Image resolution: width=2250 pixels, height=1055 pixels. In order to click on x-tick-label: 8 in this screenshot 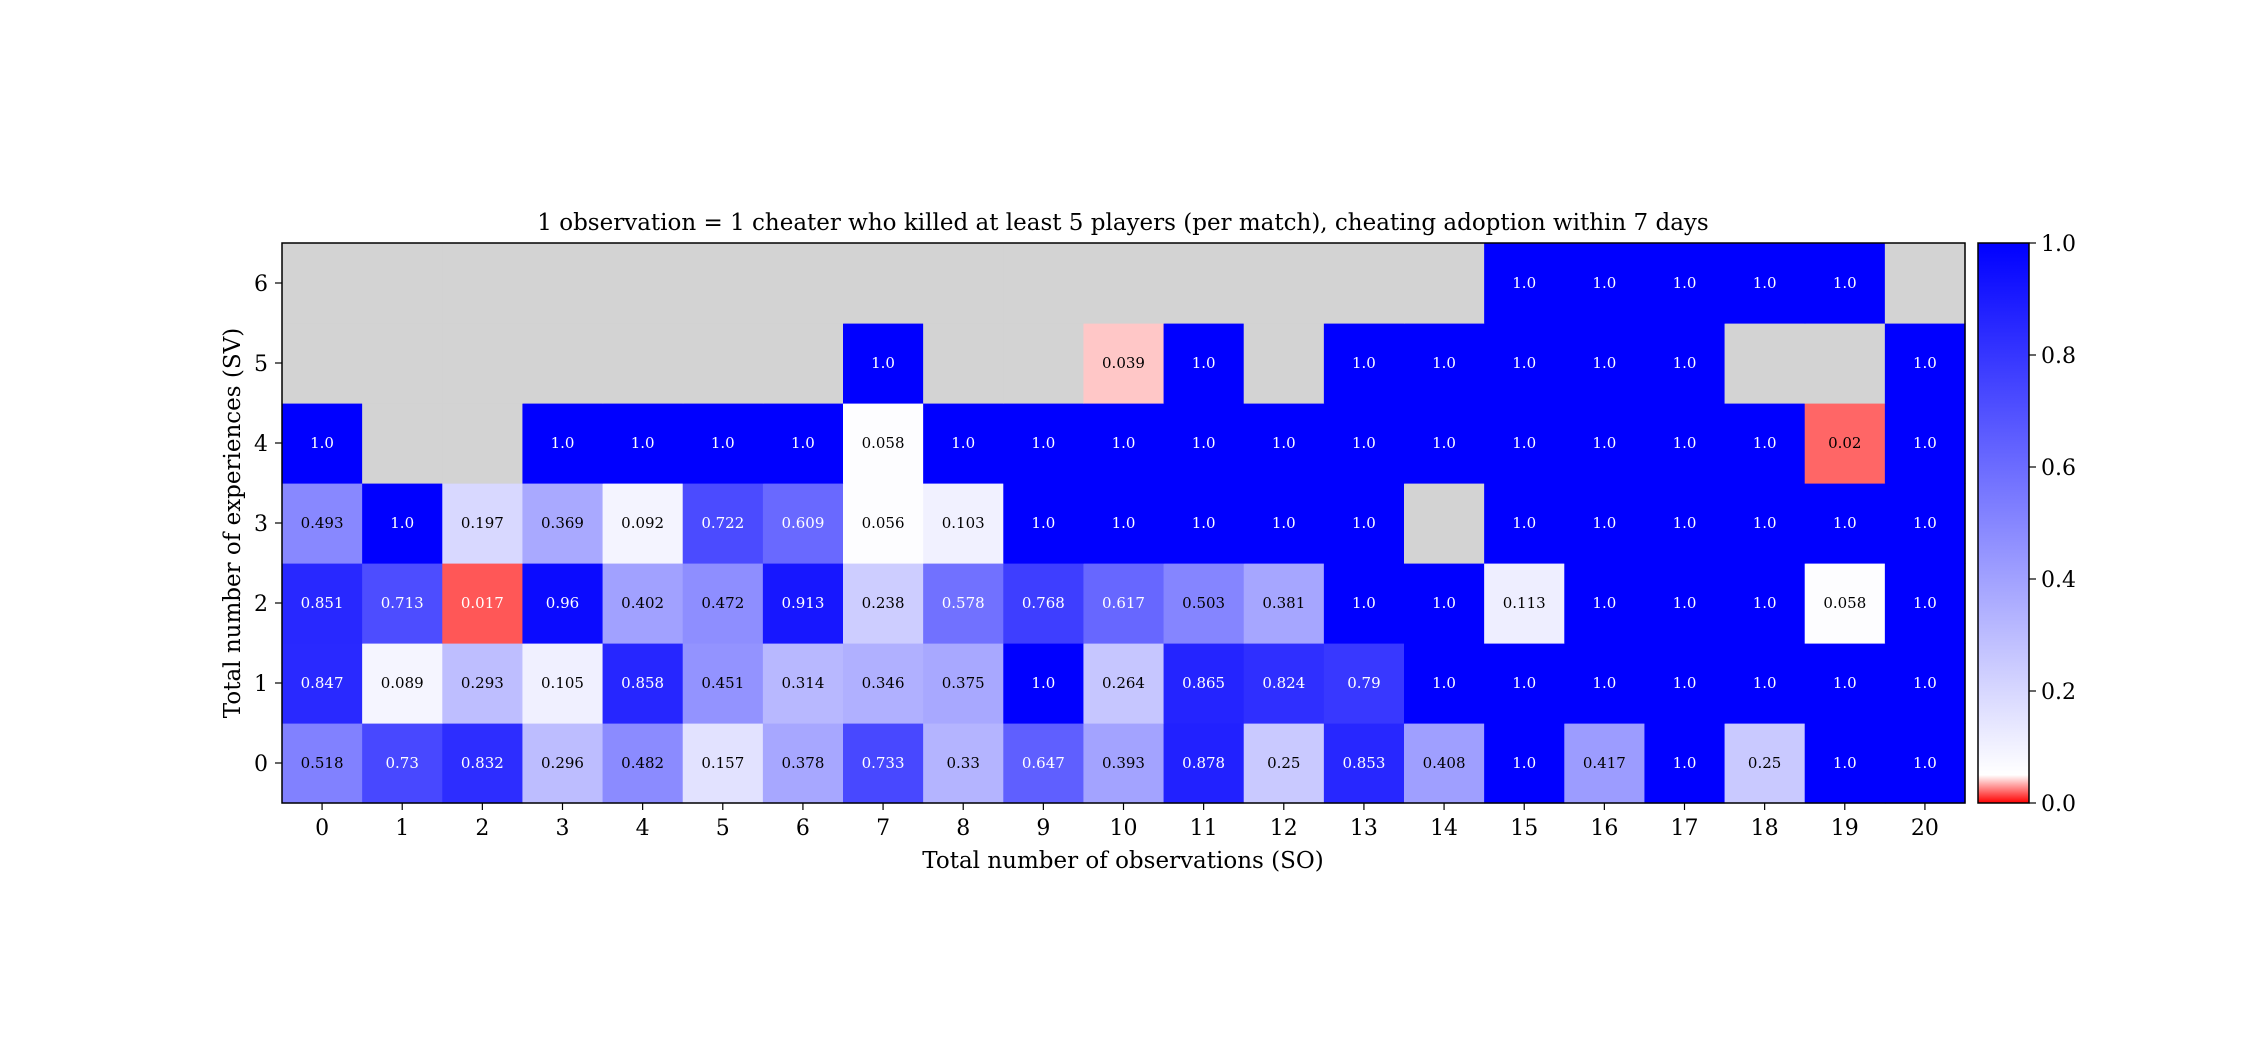, I will do `click(963, 828)`.